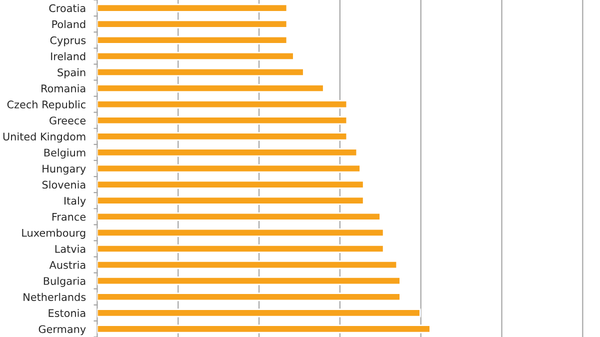  What do you see at coordinates (75, 201) in the screenshot?
I see `y-tick-label: Italy` at bounding box center [75, 201].